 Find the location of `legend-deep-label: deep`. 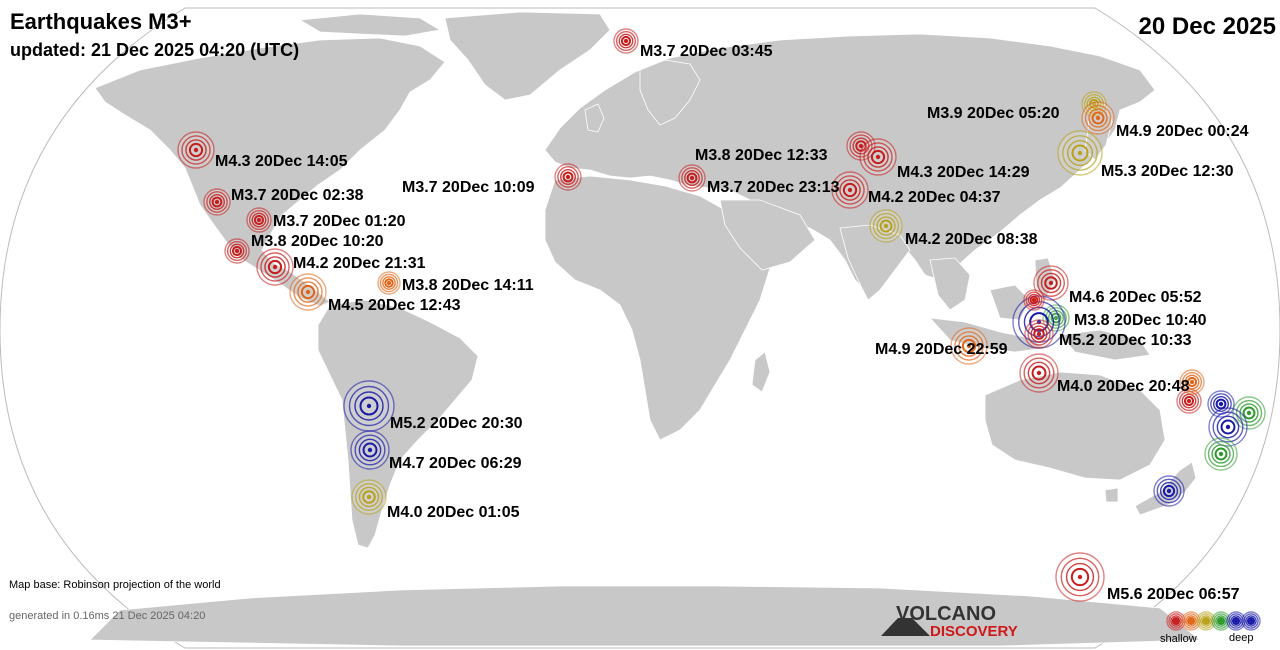

legend-deep-label: deep is located at coordinates (1241, 638).